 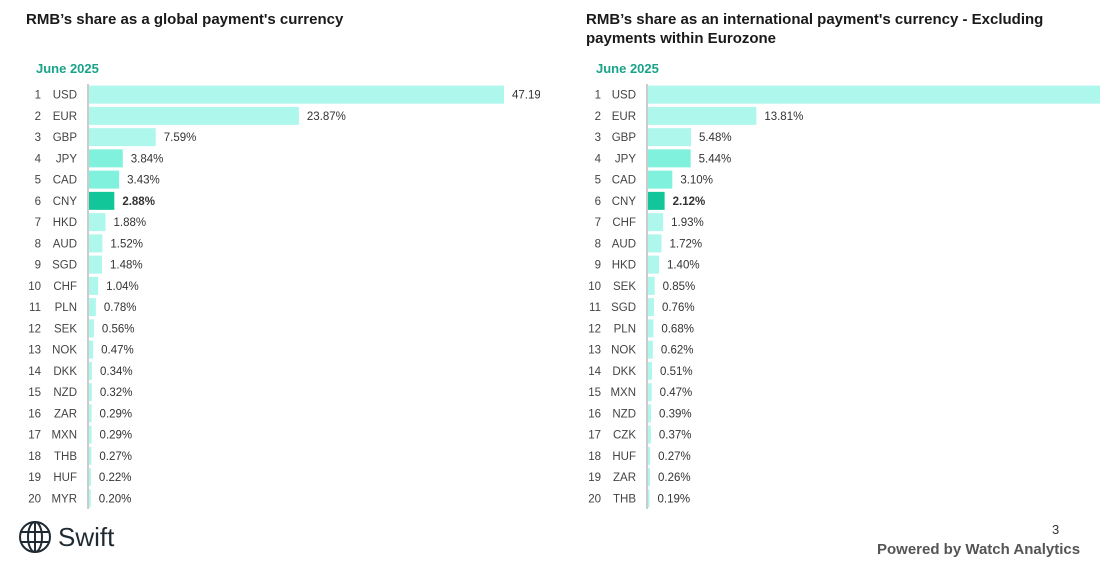 What do you see at coordinates (66, 159) in the screenshot?
I see `category-label: JPY` at bounding box center [66, 159].